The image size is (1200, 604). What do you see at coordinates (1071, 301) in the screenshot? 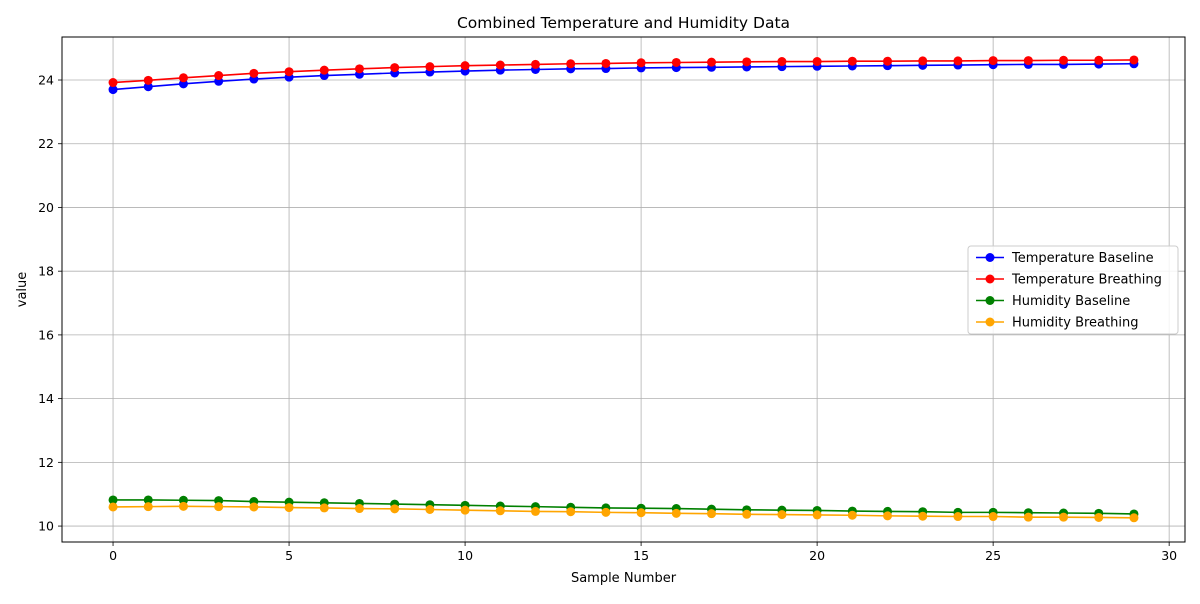
I see `legend-label: Humidity Baseline` at bounding box center [1071, 301].